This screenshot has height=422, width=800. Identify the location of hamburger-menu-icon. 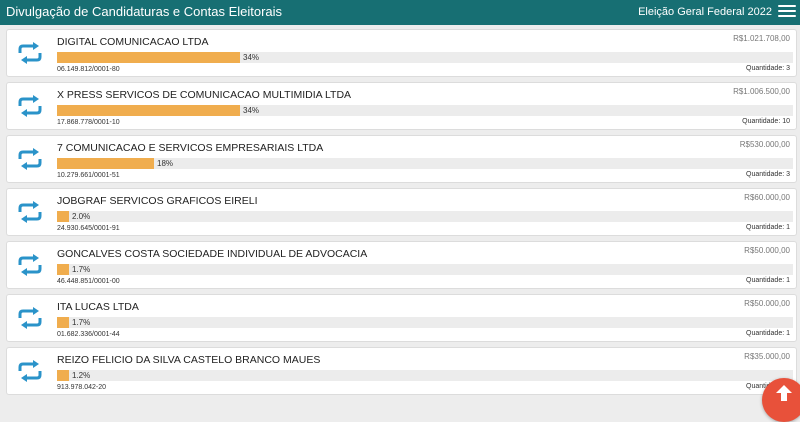
(787, 12).